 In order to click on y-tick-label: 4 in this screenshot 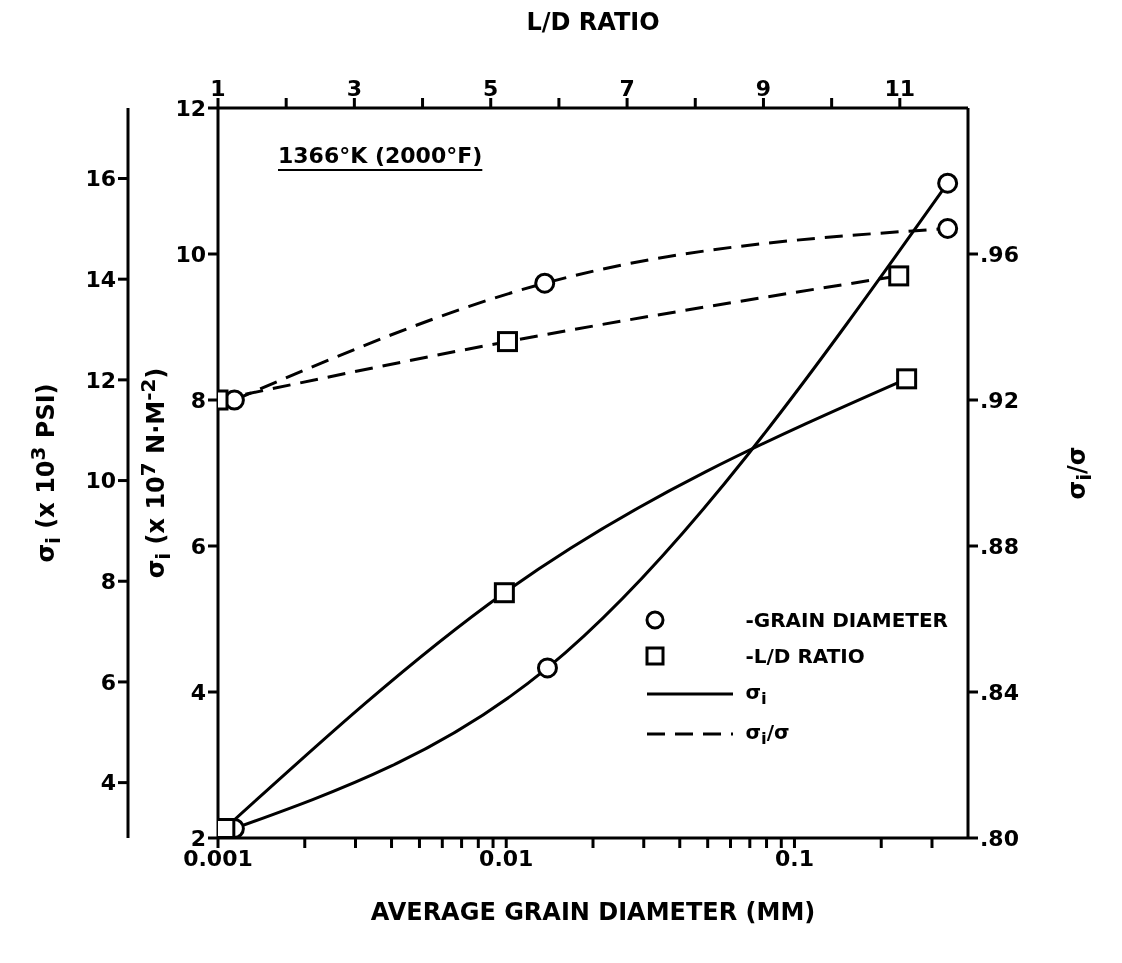, I will do `click(198, 692)`.